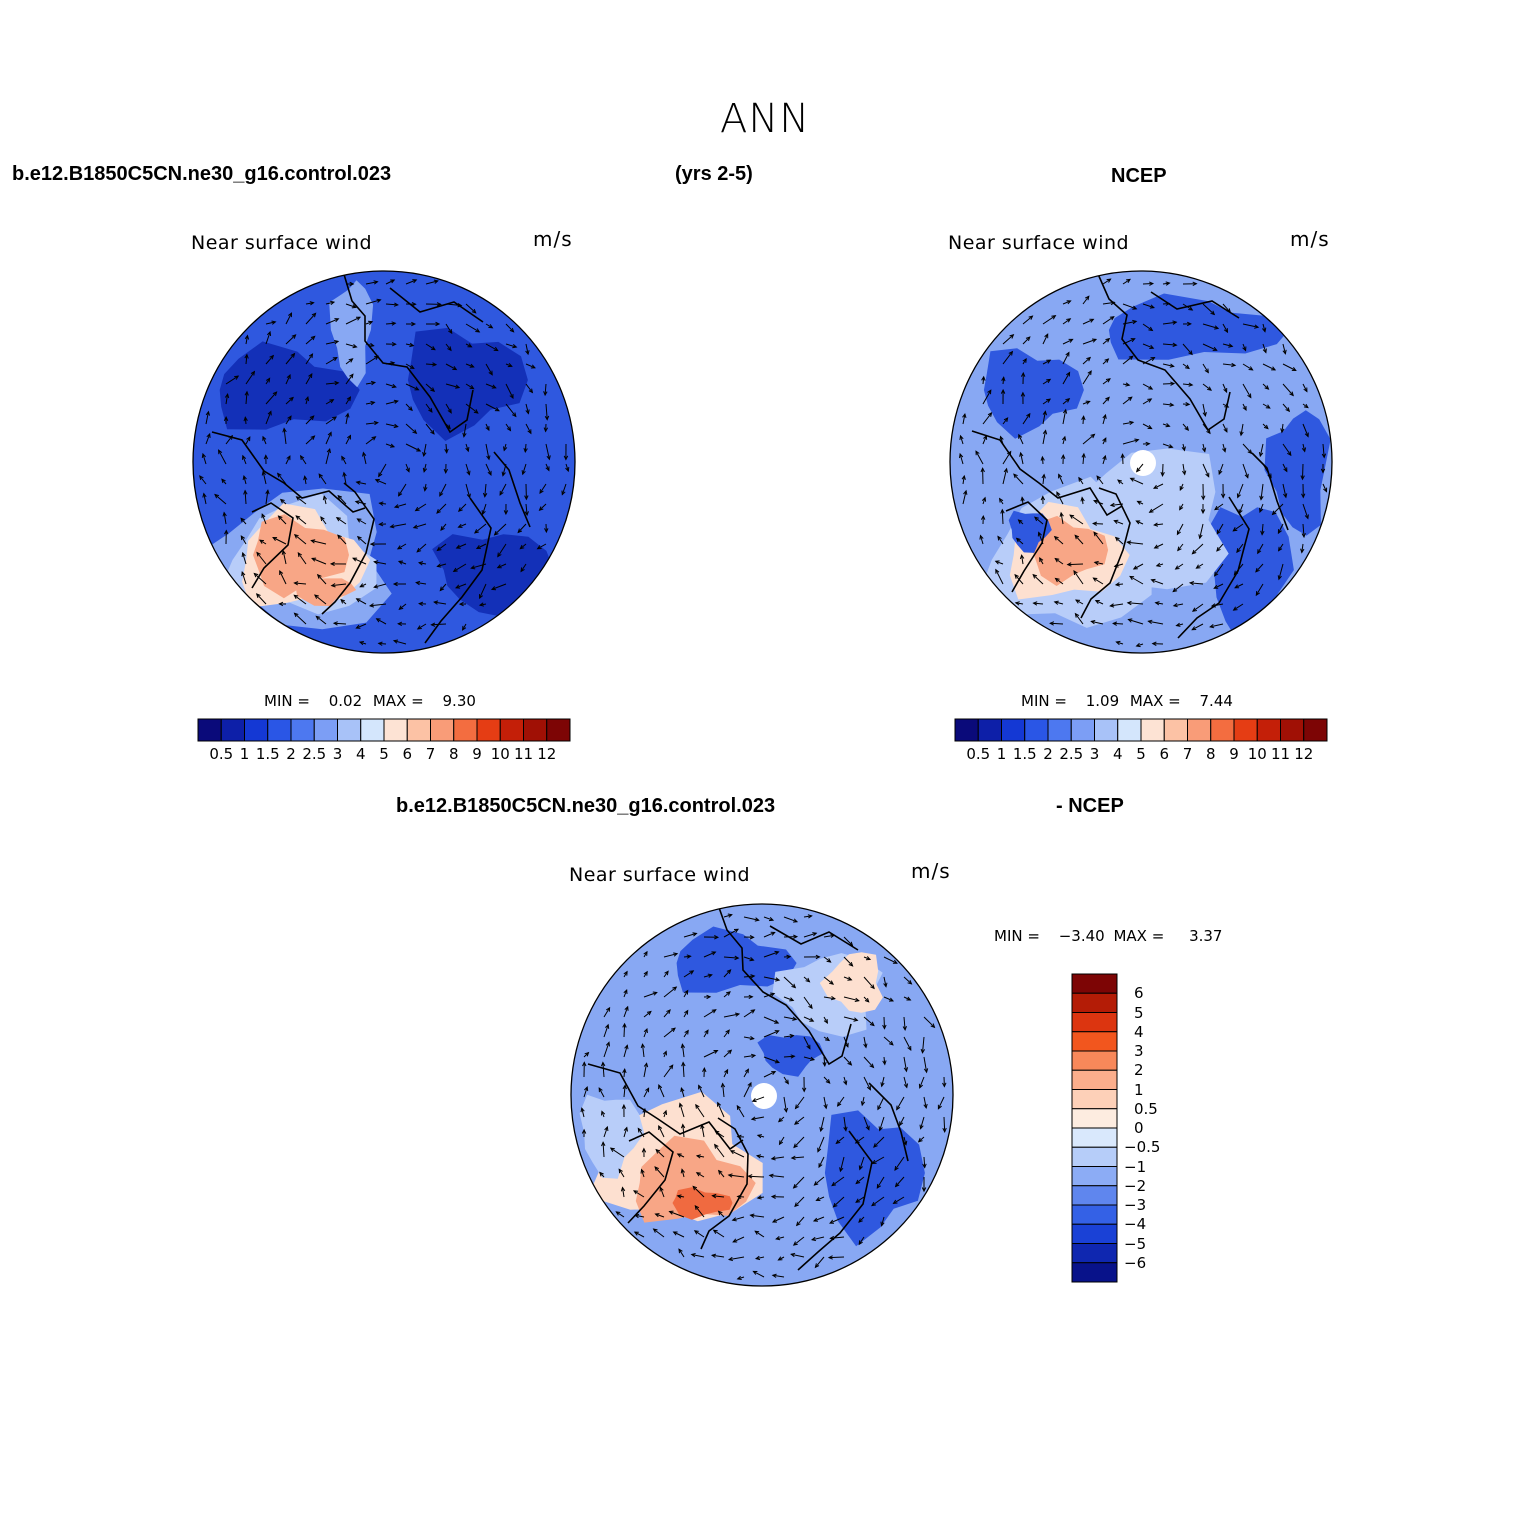 This screenshot has width=1525, height=1525. Describe the element at coordinates (202, 174) in the screenshot. I see `case-name: b.e12.B1850C5CN.ne30_g16.control.023` at that location.